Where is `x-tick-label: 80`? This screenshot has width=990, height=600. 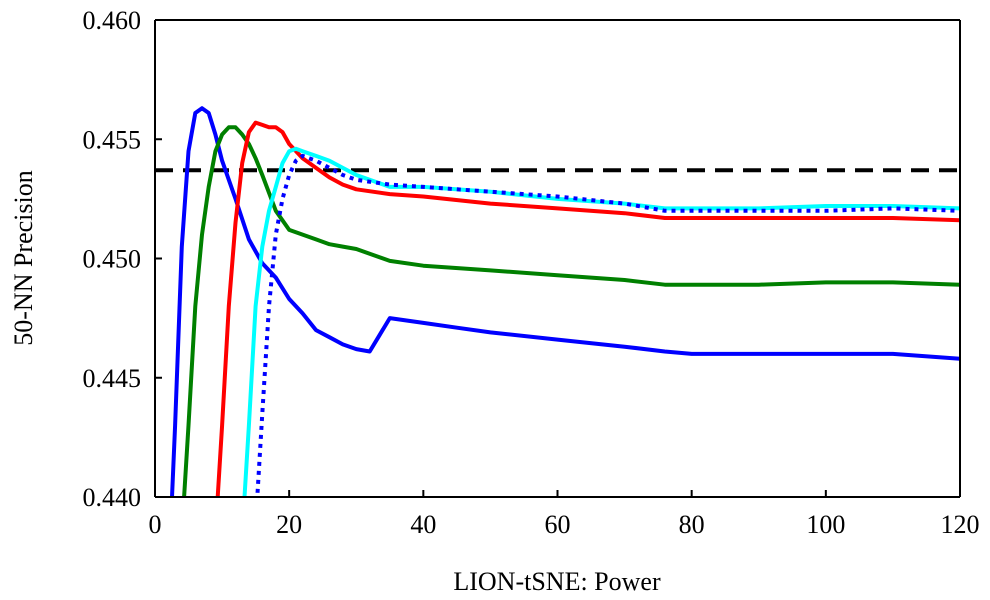
x-tick-label: 80 is located at coordinates (692, 524).